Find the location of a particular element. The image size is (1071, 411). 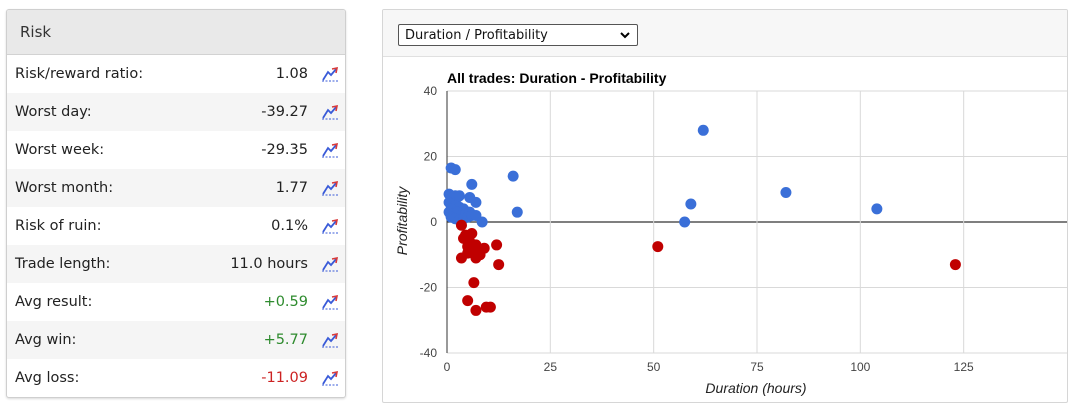

chart-type-select-value: Duration / Profitability is located at coordinates (476, 35).